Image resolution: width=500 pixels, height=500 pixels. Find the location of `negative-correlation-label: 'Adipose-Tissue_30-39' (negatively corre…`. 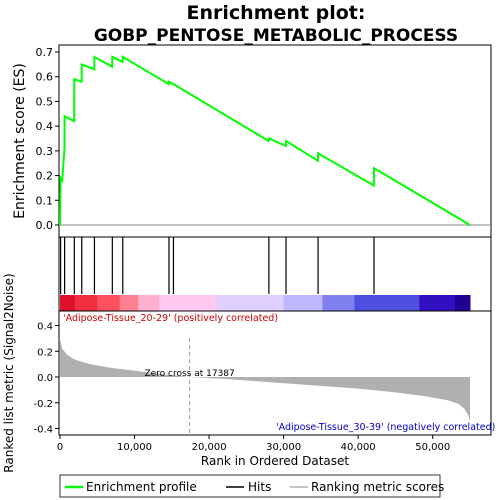

negative-correlation-label: 'Adipose-Tissue_30-39' (negatively corre… is located at coordinates (385, 427).